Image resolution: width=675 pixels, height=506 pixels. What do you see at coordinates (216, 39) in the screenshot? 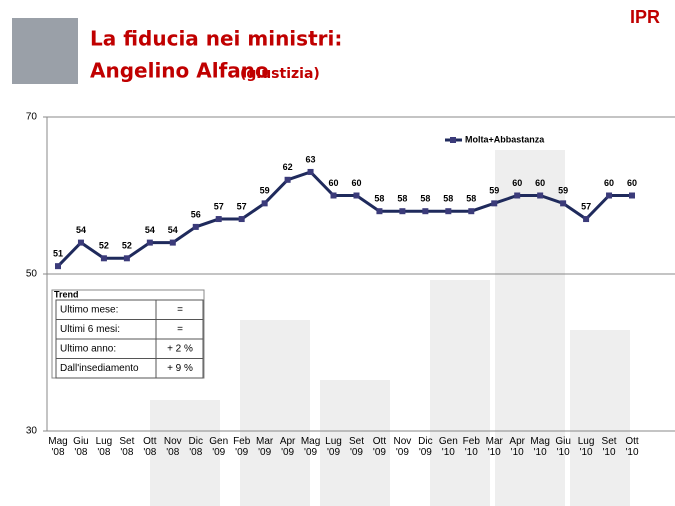
I see `title: La fiducia nei ministri:` at bounding box center [216, 39].